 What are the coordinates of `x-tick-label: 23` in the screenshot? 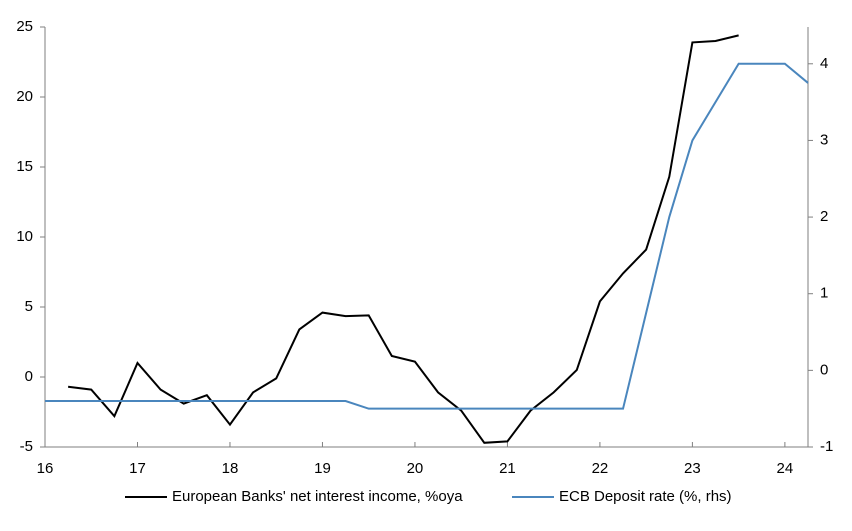 It's located at (692, 468).